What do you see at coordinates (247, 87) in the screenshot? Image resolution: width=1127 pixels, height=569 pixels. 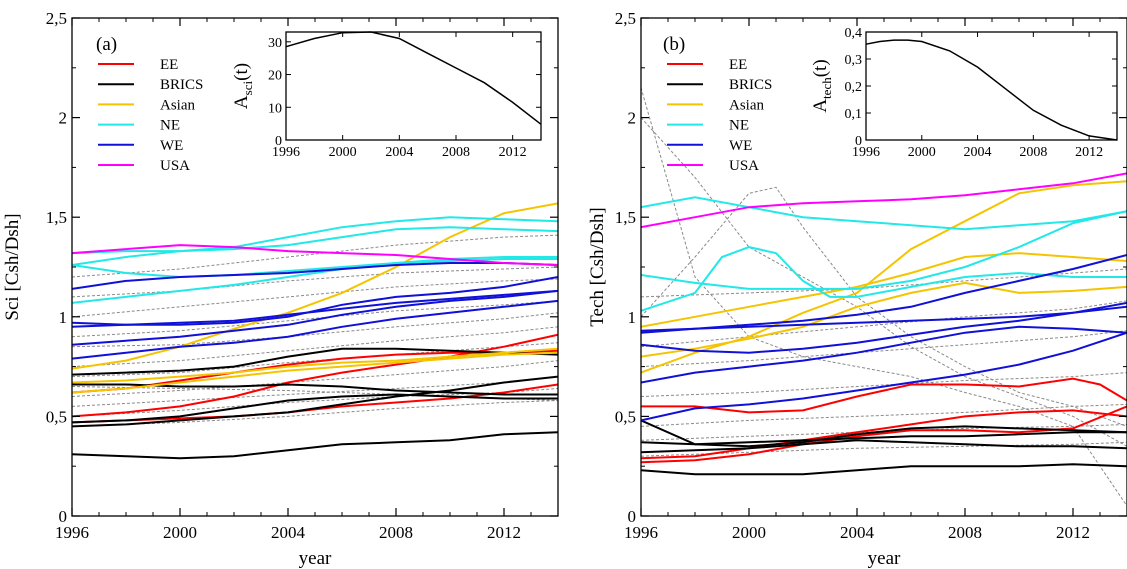 I see `inset-y-label-subscript: sci` at bounding box center [247, 87].